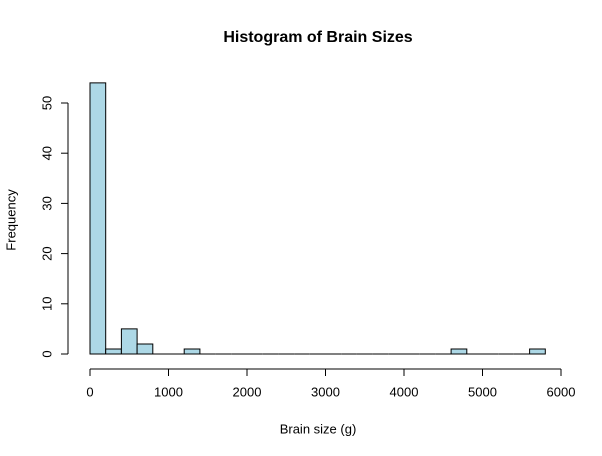  What do you see at coordinates (89, 391) in the screenshot?
I see `x-tick-label: 0` at bounding box center [89, 391].